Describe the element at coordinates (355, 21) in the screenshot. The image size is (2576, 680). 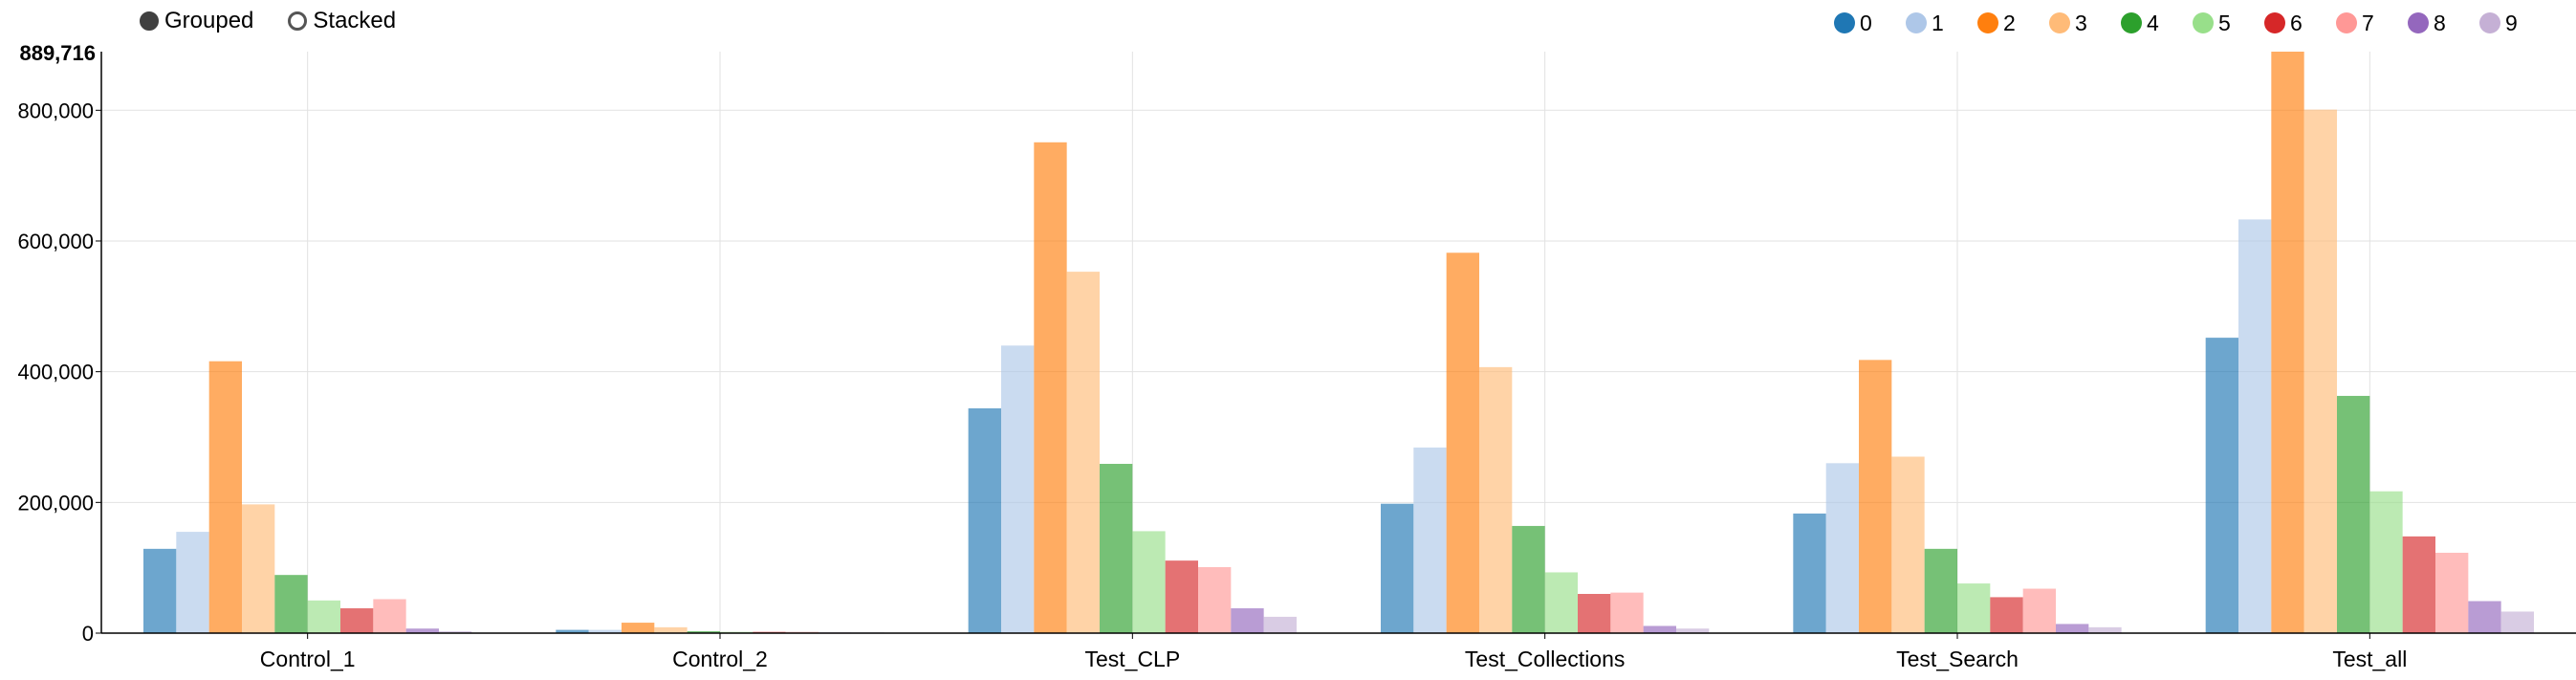
I see `stacked-radio-label: Stacked` at that location.